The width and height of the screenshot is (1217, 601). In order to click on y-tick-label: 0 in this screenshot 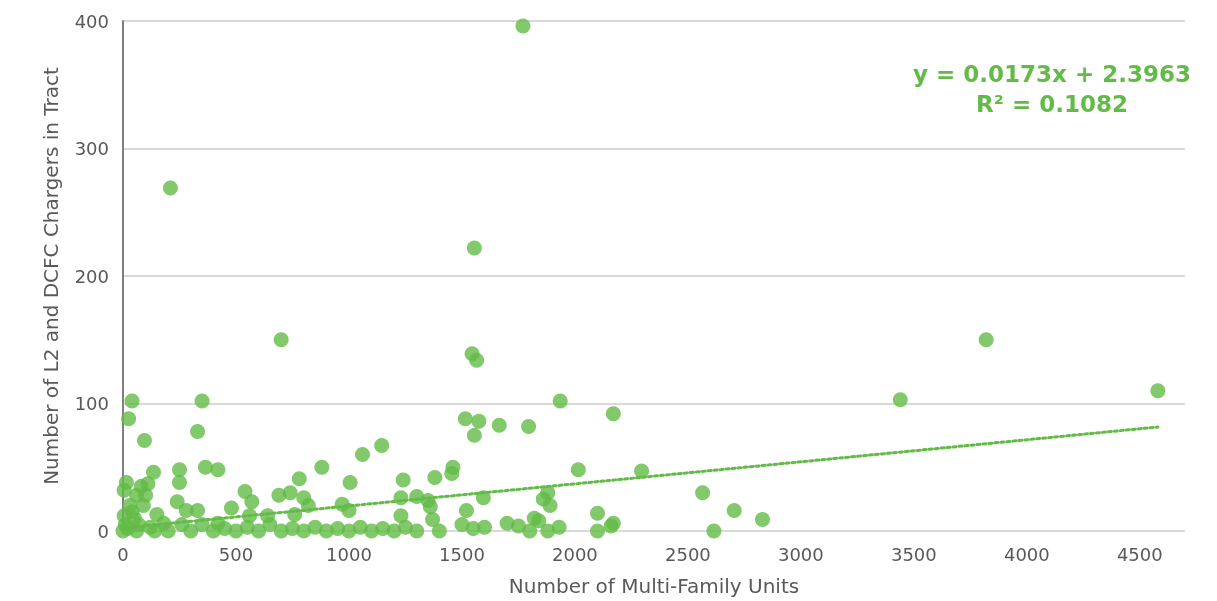, I will do `click(103, 531)`.